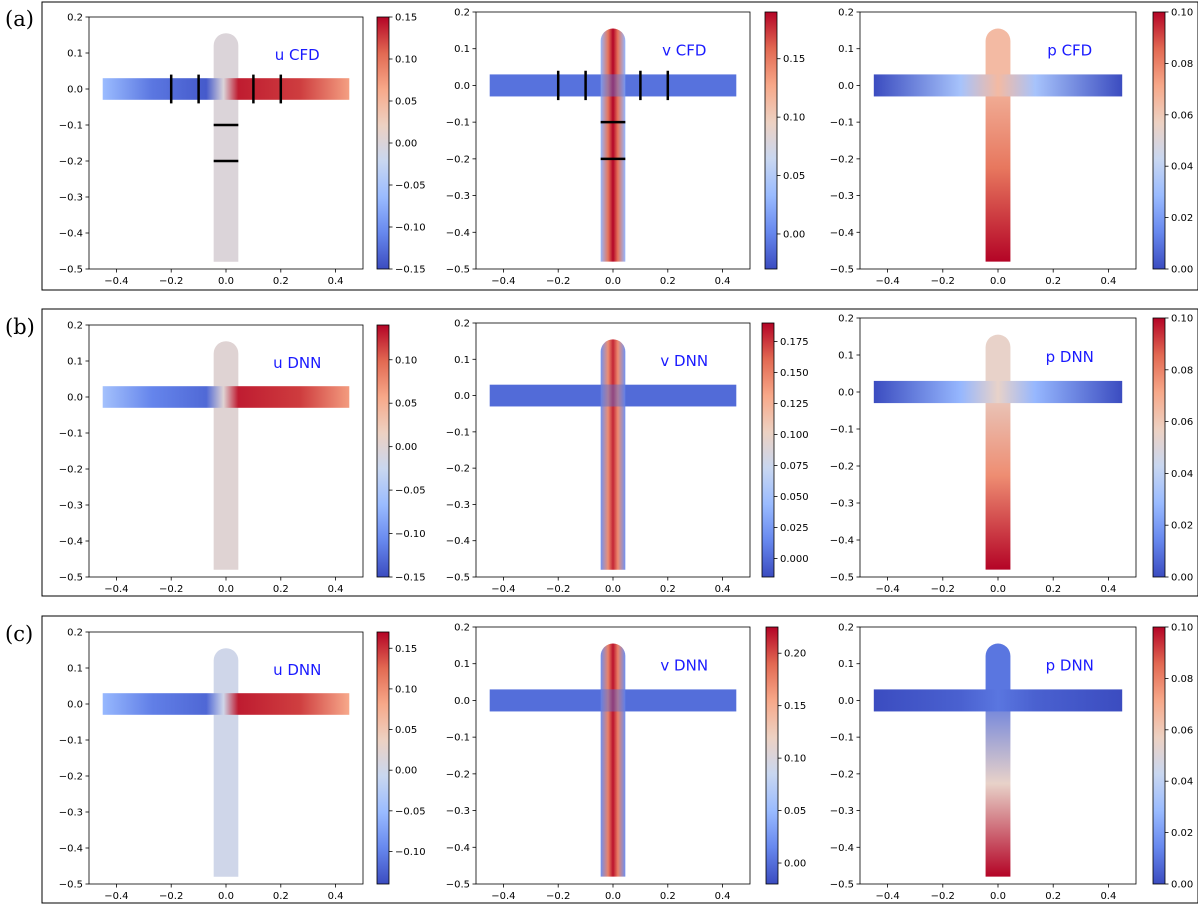 The width and height of the screenshot is (1198, 906). Describe the element at coordinates (794, 559) in the screenshot. I see `colorbar-tick-label: 0.000` at that location.